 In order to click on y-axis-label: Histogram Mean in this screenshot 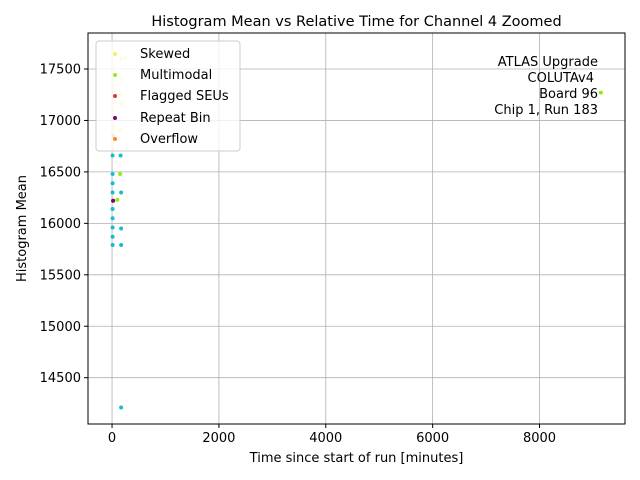, I will do `click(22, 228)`.